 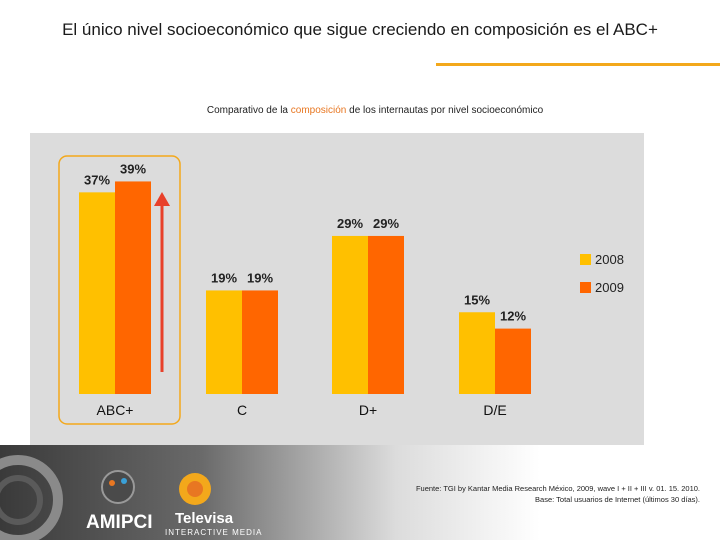 What do you see at coordinates (494, 410) in the screenshot?
I see `category-label: D/E` at bounding box center [494, 410].